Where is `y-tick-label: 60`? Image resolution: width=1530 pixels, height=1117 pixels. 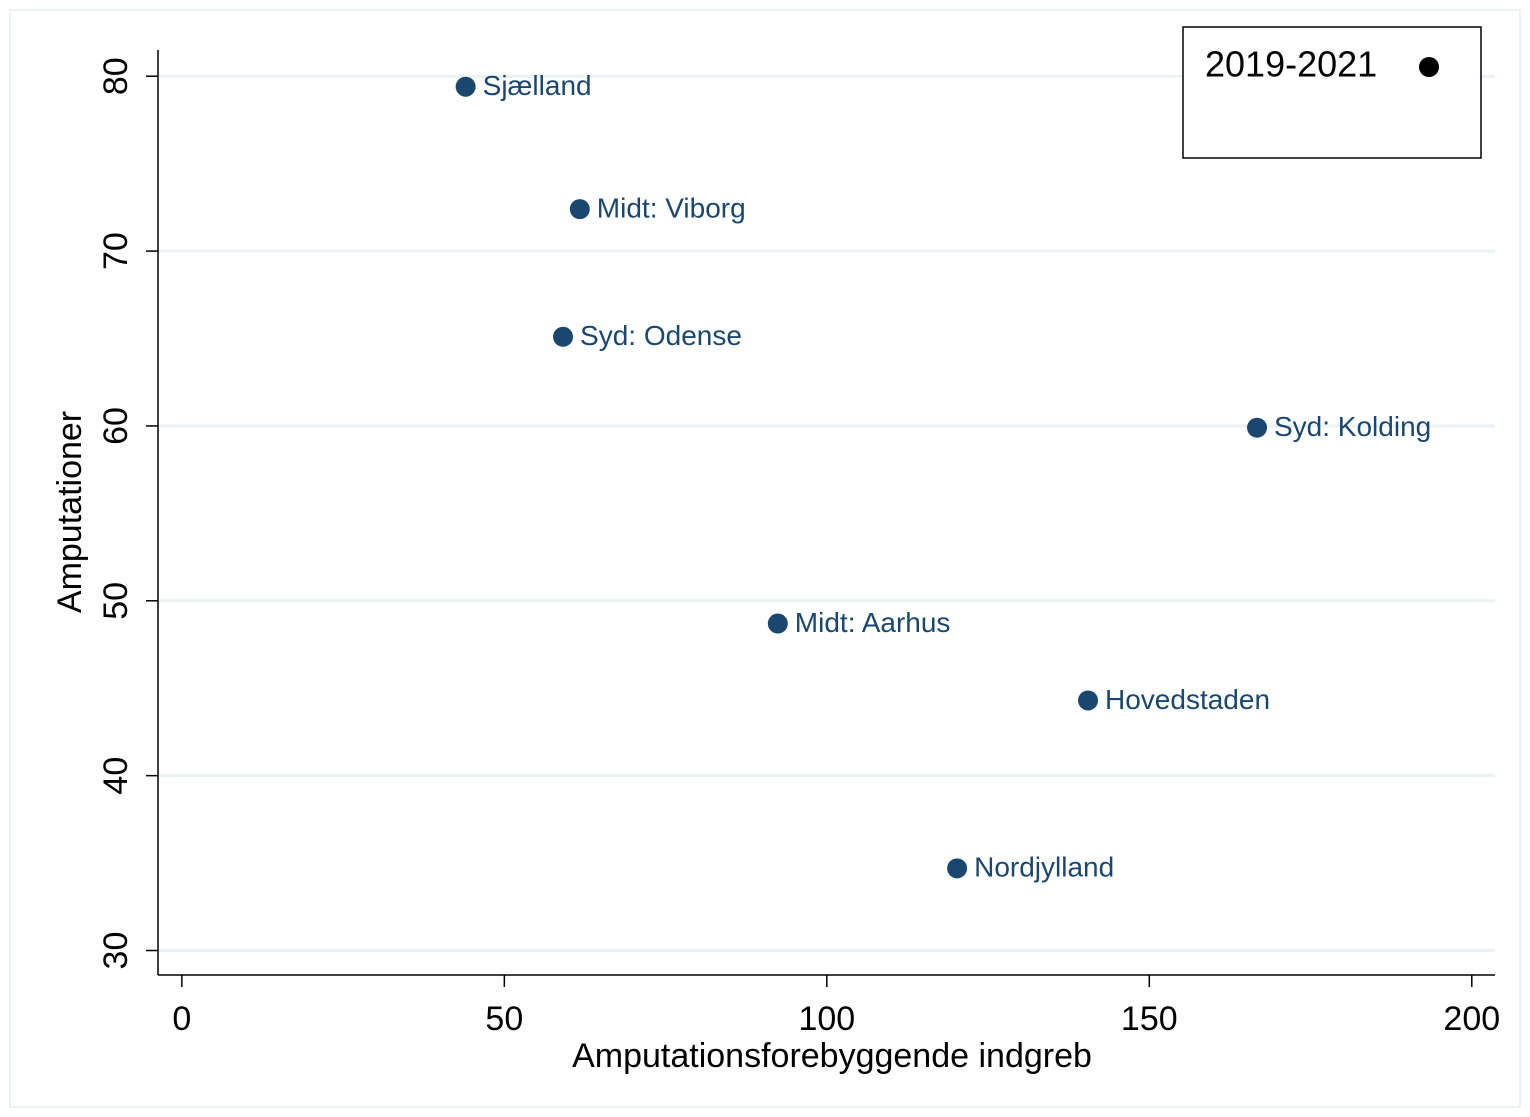 y-tick-label: 60 is located at coordinates (116, 426).